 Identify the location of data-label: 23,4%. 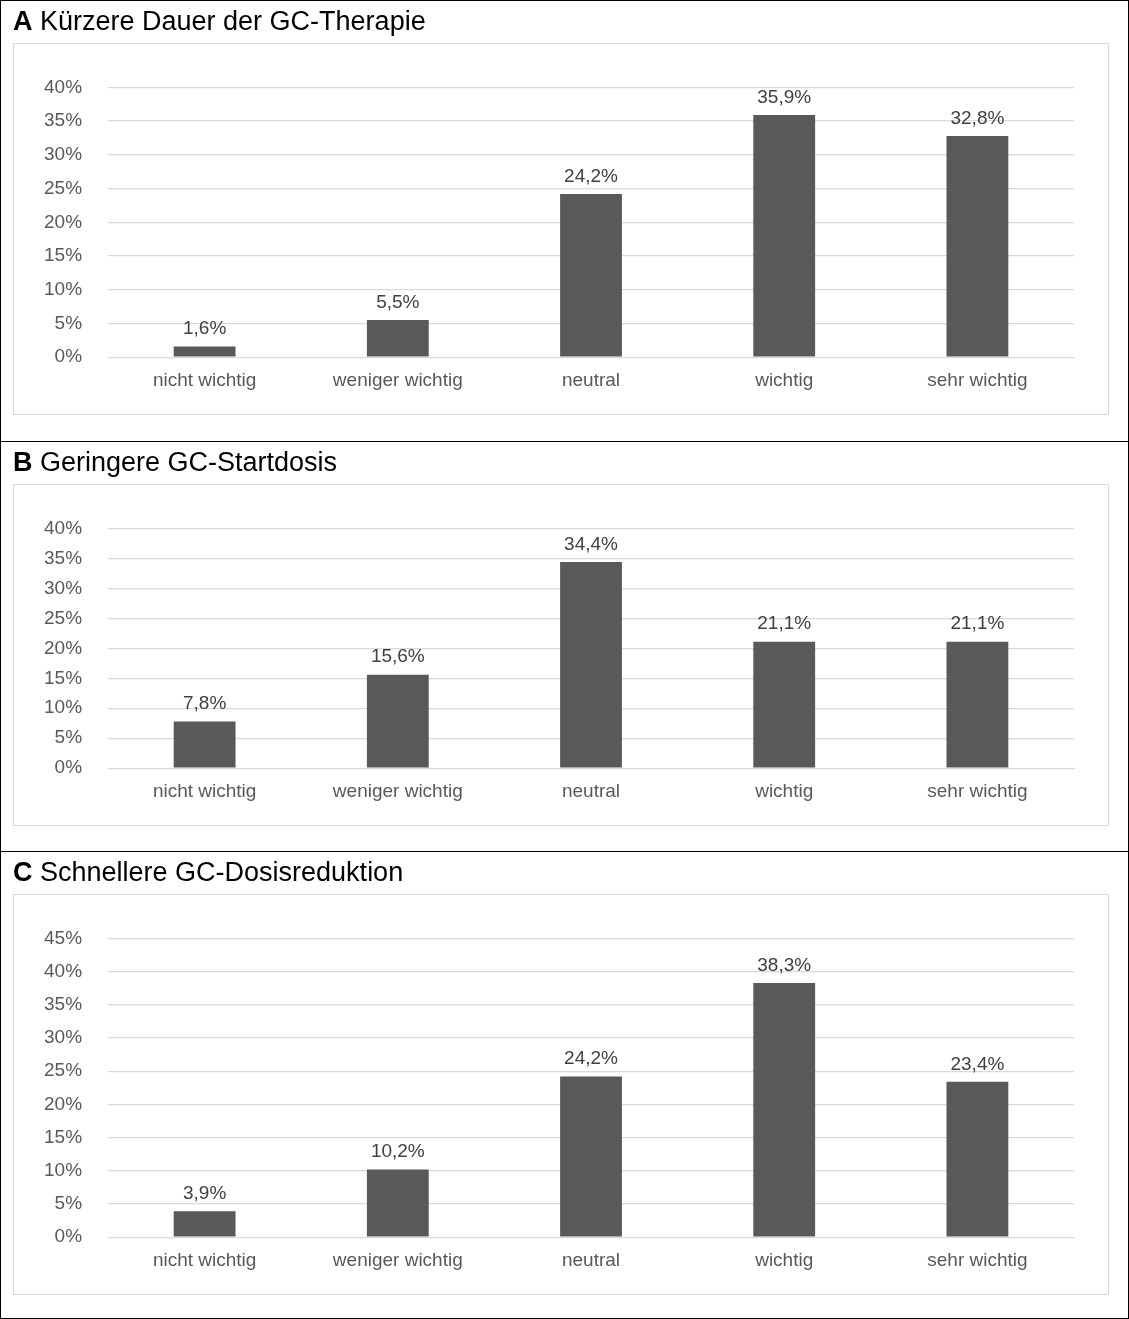
(977, 1063).